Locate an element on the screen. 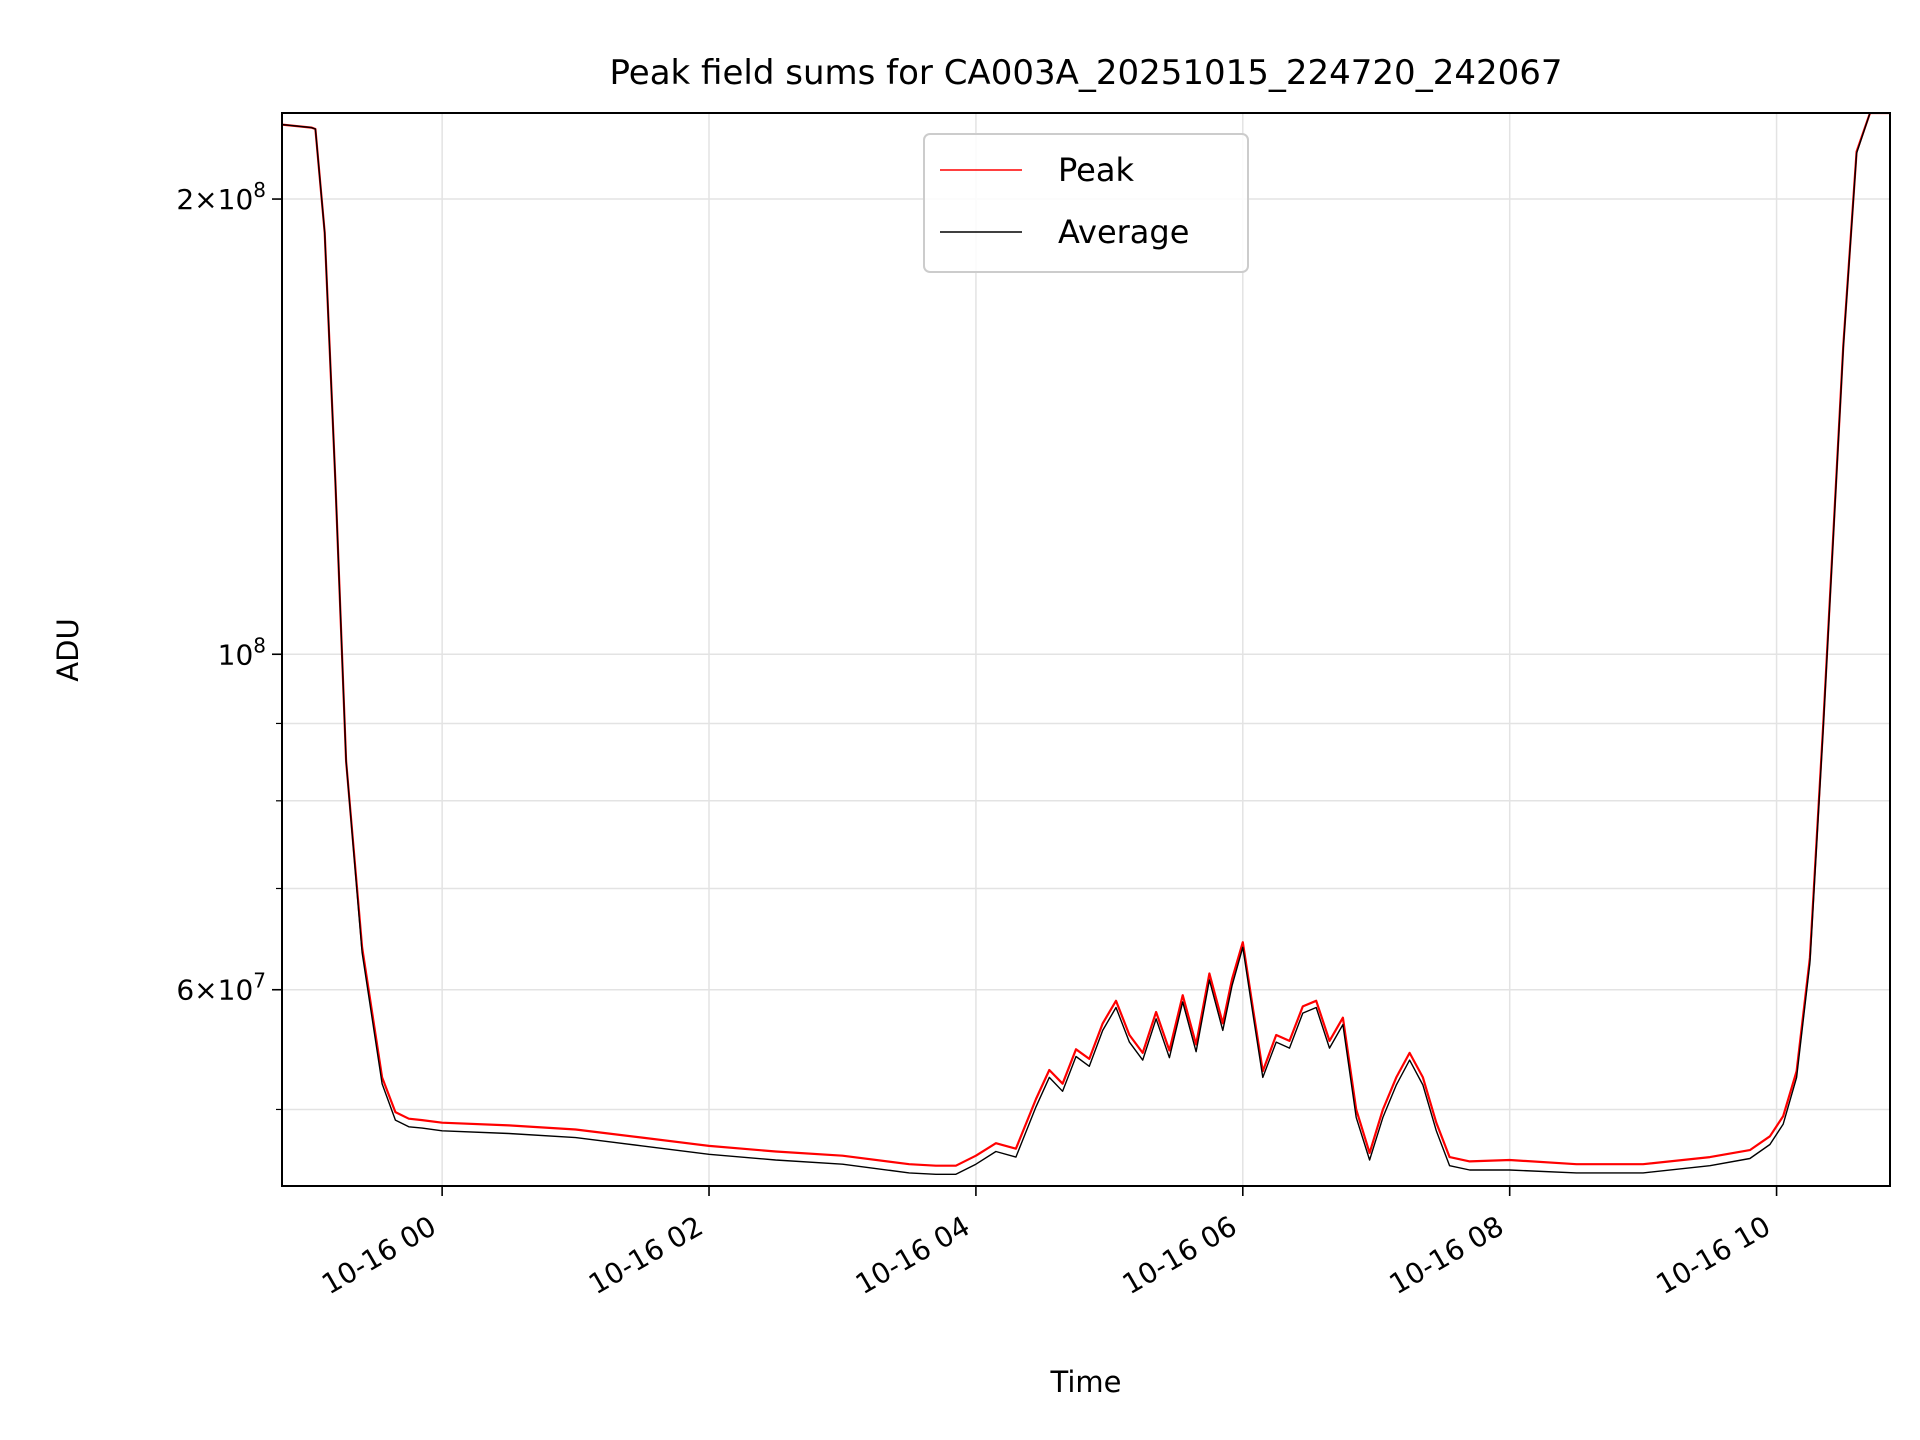 Image resolution: width=1920 pixels, height=1440 pixels. y-tick-label: 108 is located at coordinates (242, 652).